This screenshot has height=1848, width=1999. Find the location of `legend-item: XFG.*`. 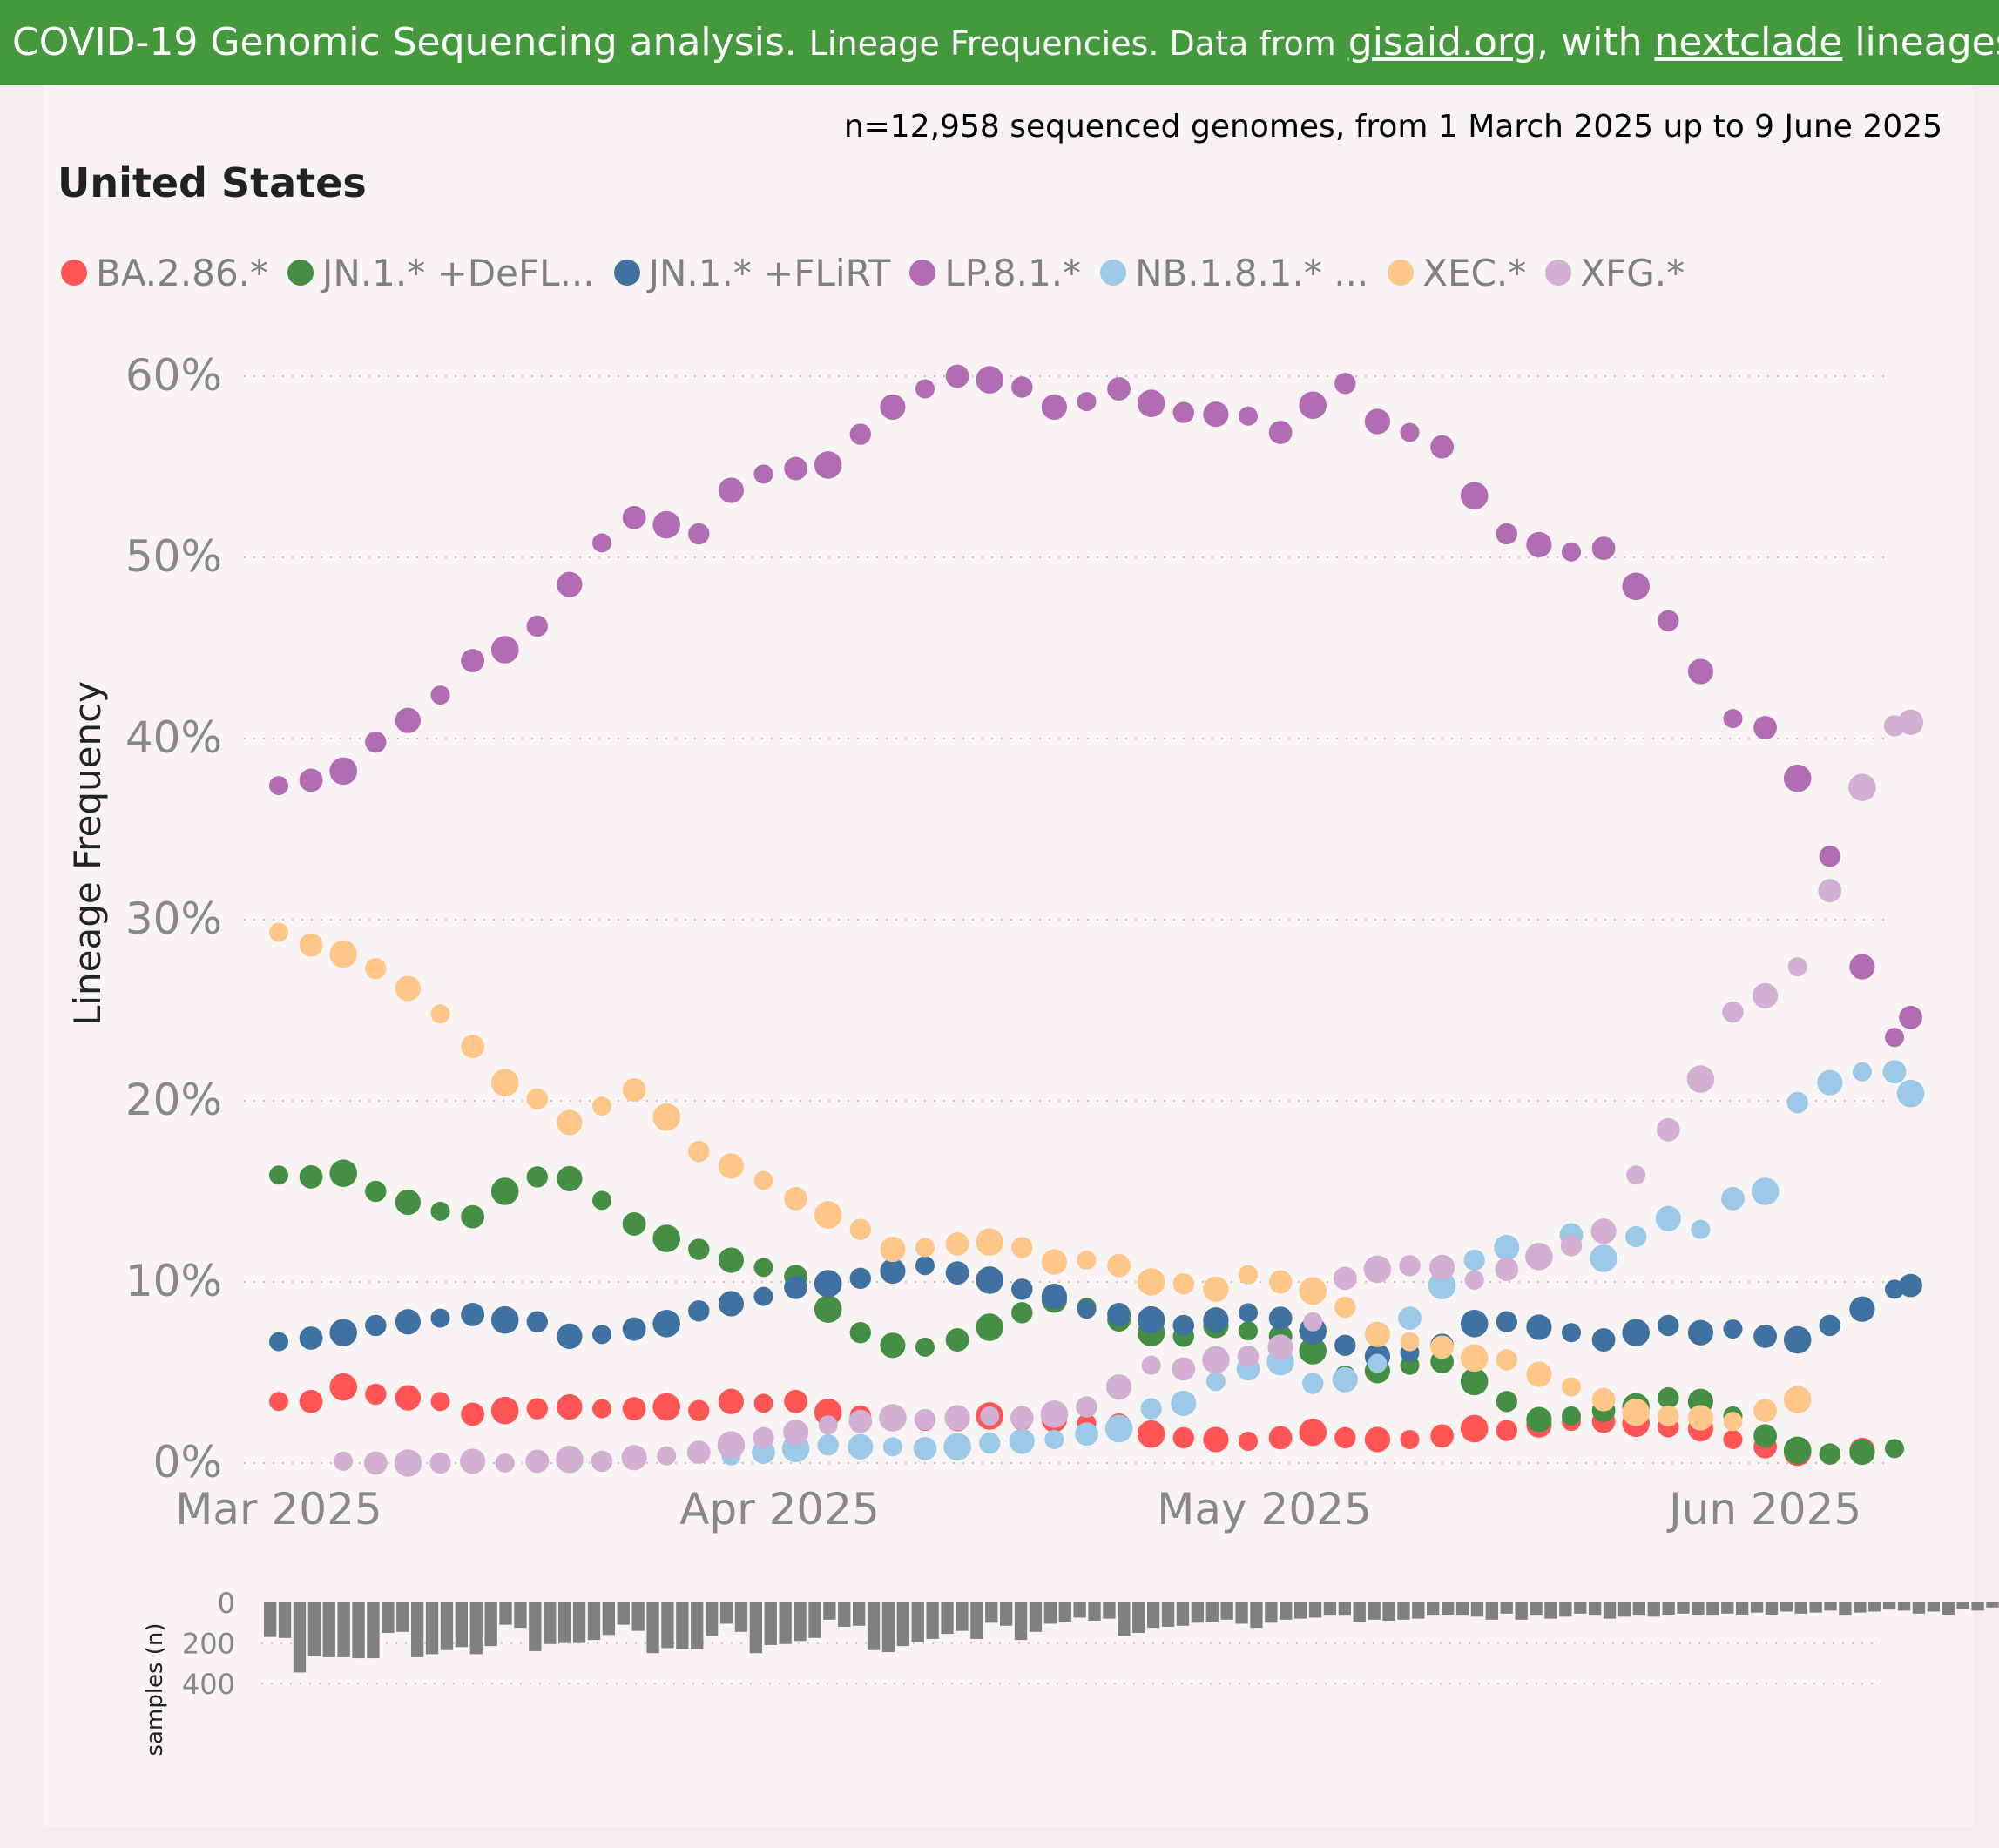

legend-item: XFG.* is located at coordinates (1615, 273).